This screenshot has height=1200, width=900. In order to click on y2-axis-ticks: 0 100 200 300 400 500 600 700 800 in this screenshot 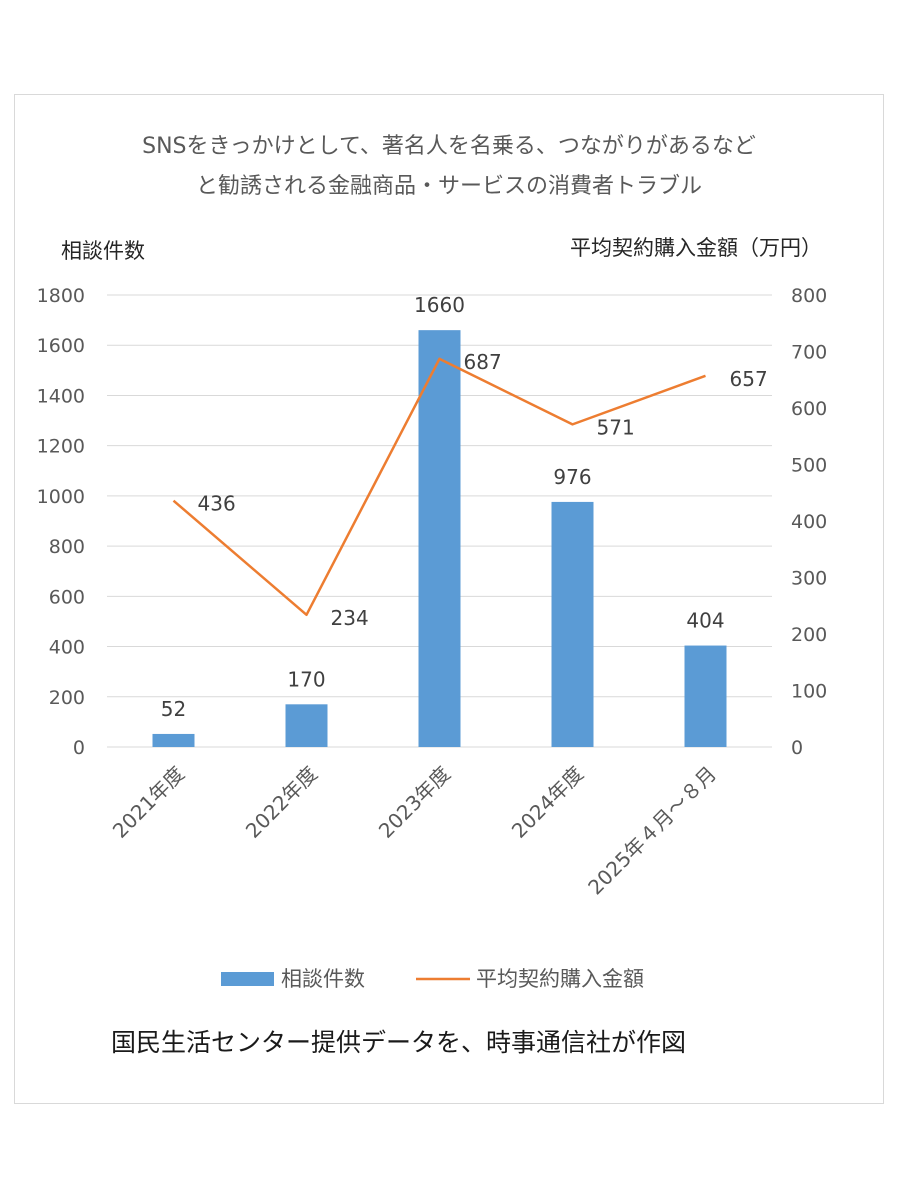, I will do `click(809, 522)`.